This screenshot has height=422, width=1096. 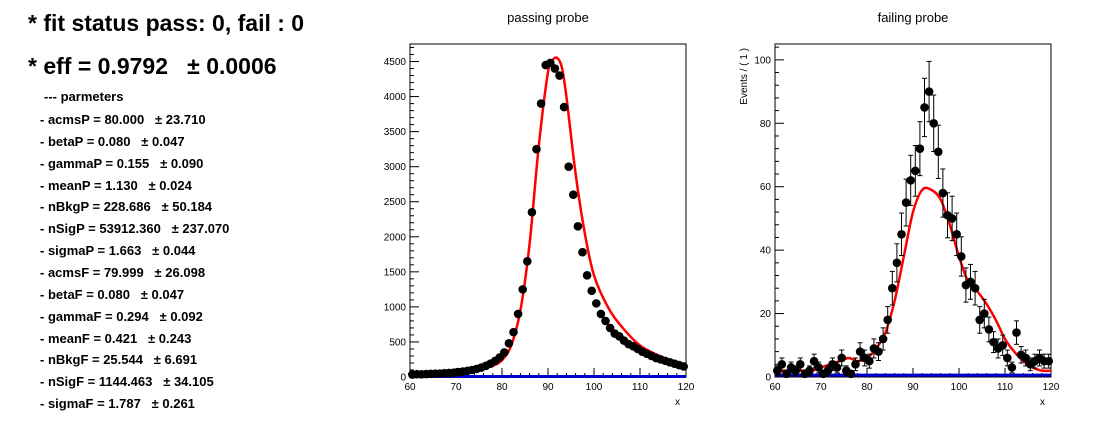 What do you see at coordinates (116, 185) in the screenshot?
I see `parameter-line: - meanP = 1.130 ± 0.024` at bounding box center [116, 185].